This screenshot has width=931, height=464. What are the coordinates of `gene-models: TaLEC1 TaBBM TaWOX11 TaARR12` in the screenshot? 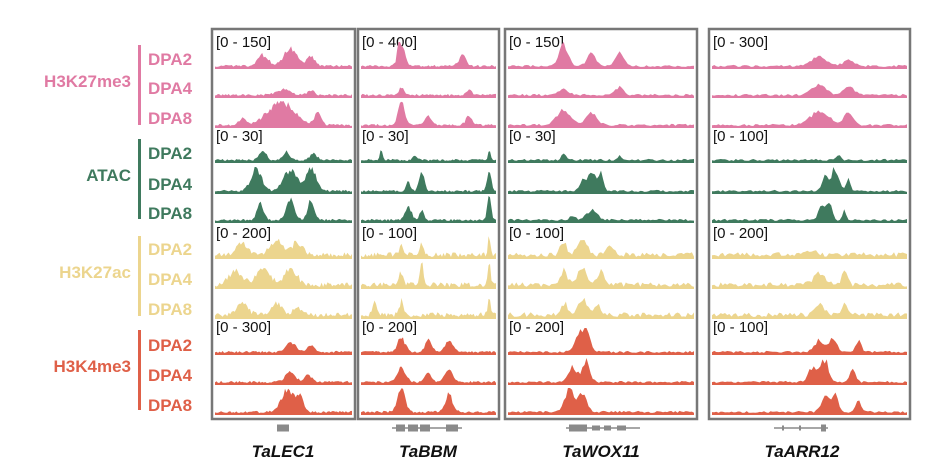 It's located at (546, 442).